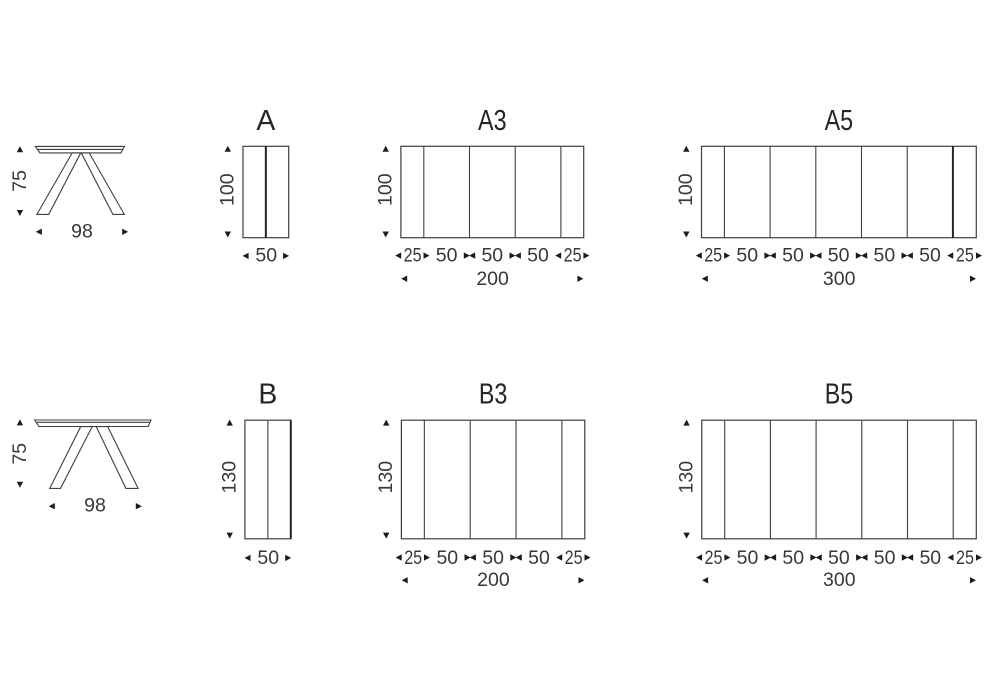  I want to click on svg-text: A3, so click(492, 121).